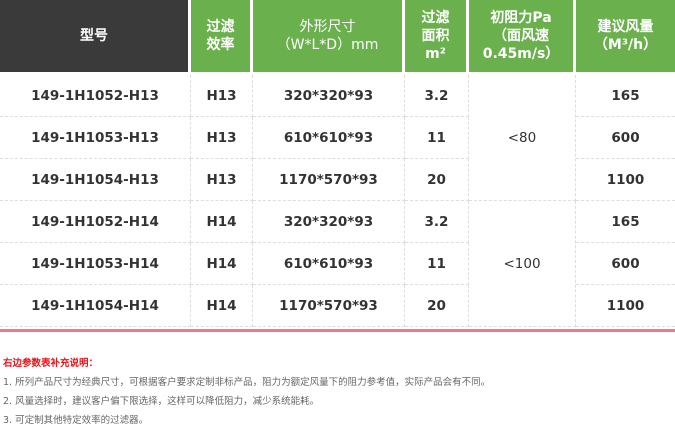 The image size is (675, 435). I want to click on model-cell: 149-1H1052-H14, so click(95, 222).